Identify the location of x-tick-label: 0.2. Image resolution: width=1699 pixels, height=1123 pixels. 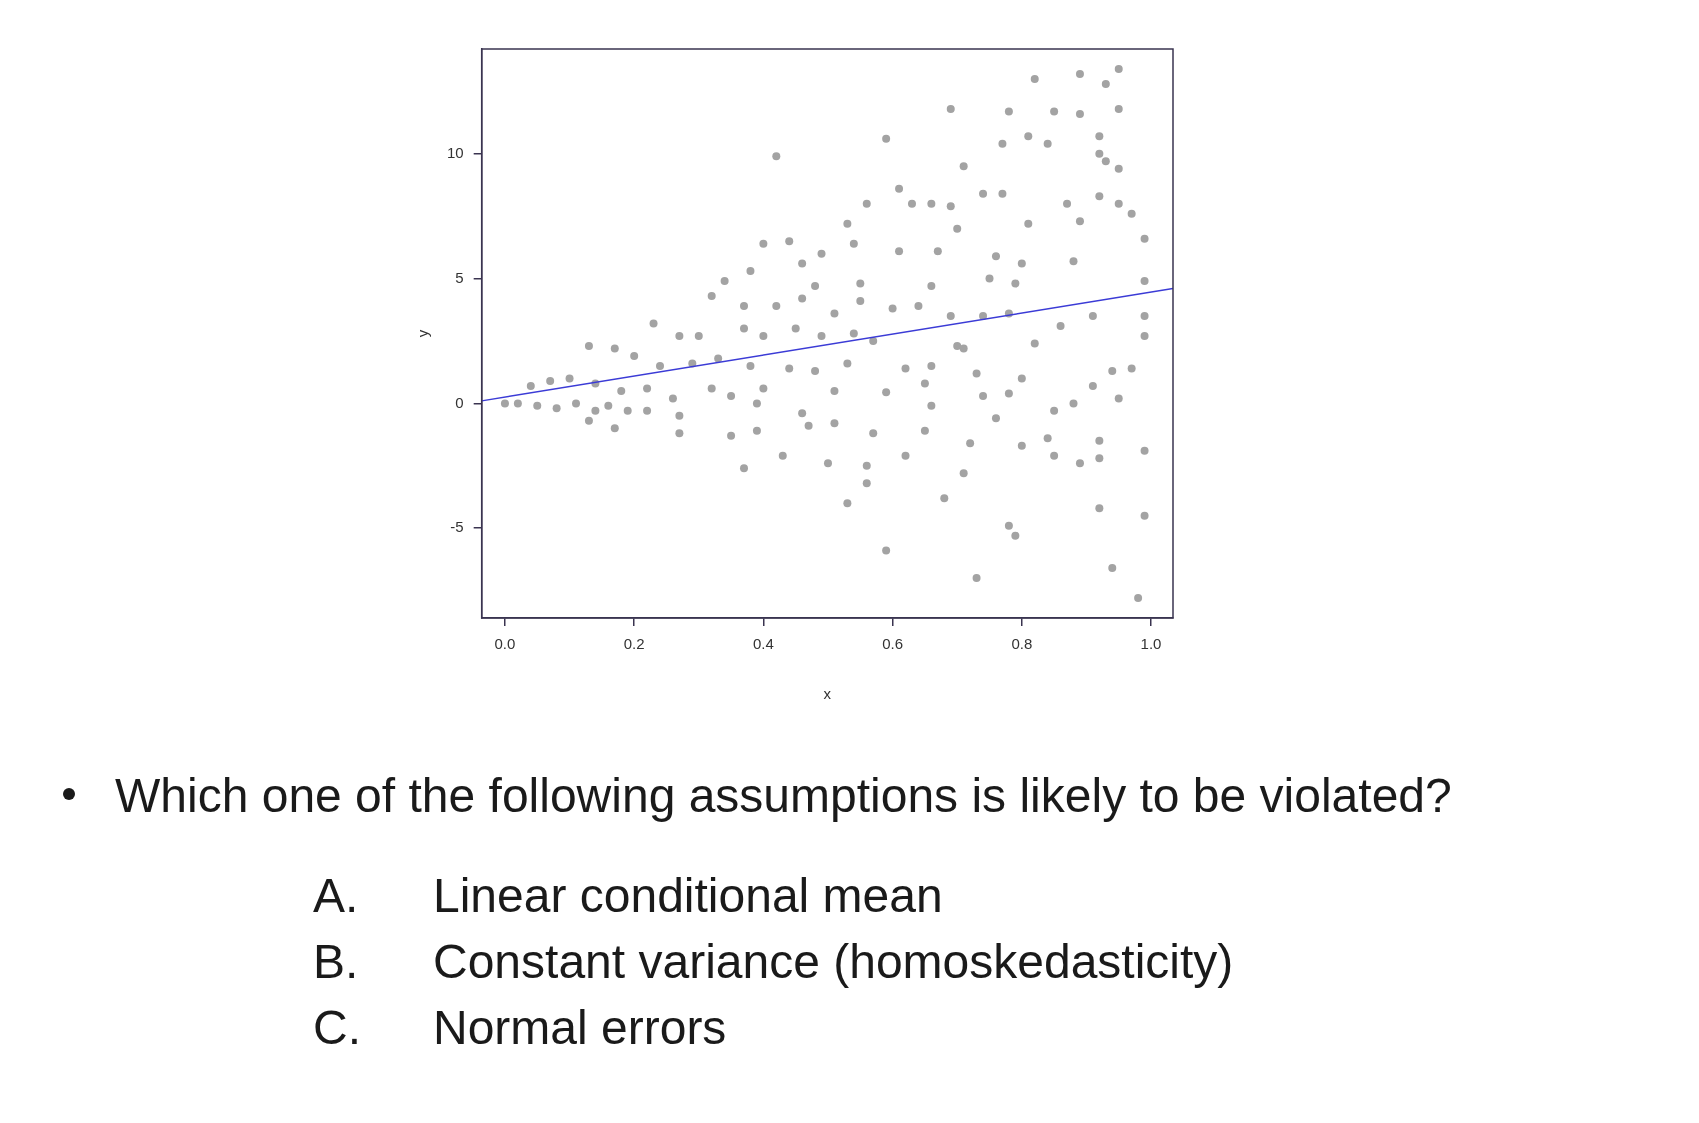
(634, 644).